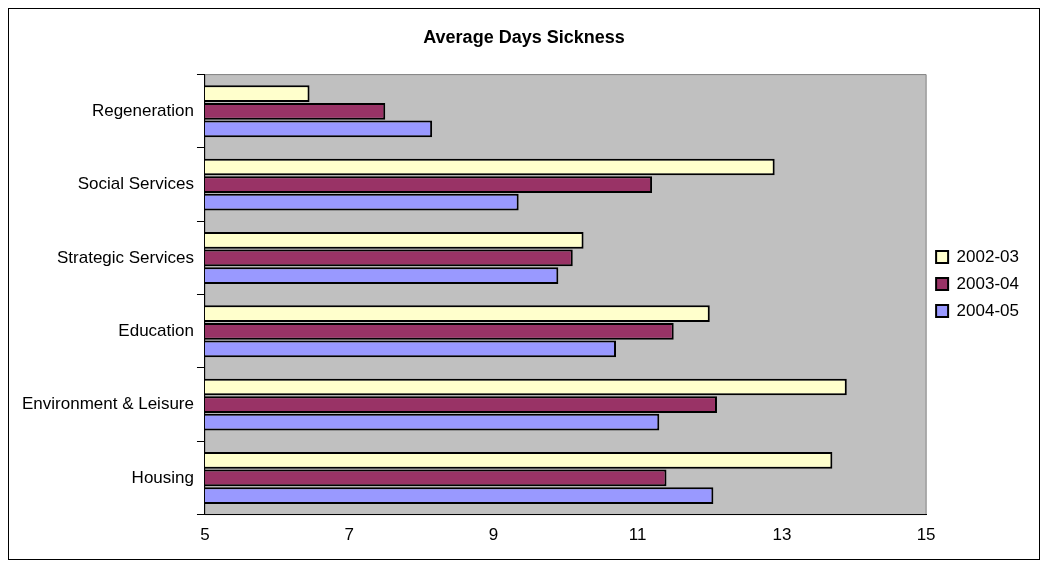  What do you see at coordinates (107, 404) in the screenshot?
I see `y-tick-label: Environment & Leisure` at bounding box center [107, 404].